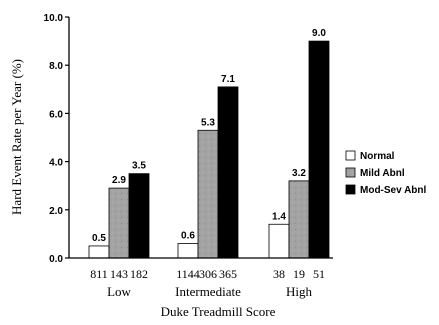  I want to click on y-tick-label: 2.0, so click(56, 211).